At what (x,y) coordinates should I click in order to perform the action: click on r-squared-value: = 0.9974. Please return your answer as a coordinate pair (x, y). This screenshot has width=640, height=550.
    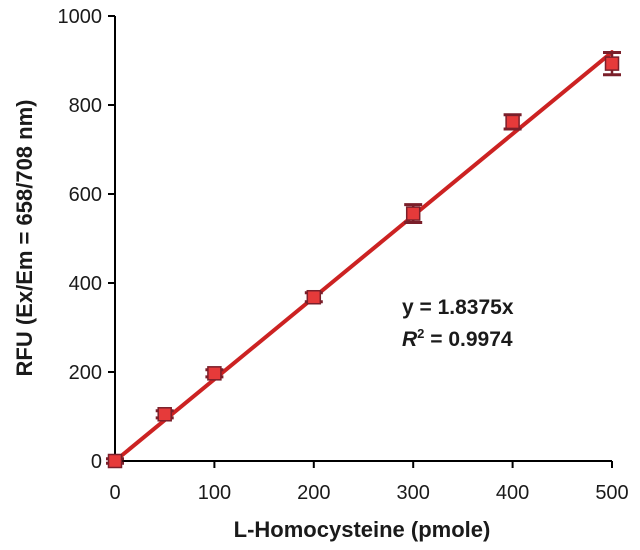
    Looking at the image, I should click on (468, 339).